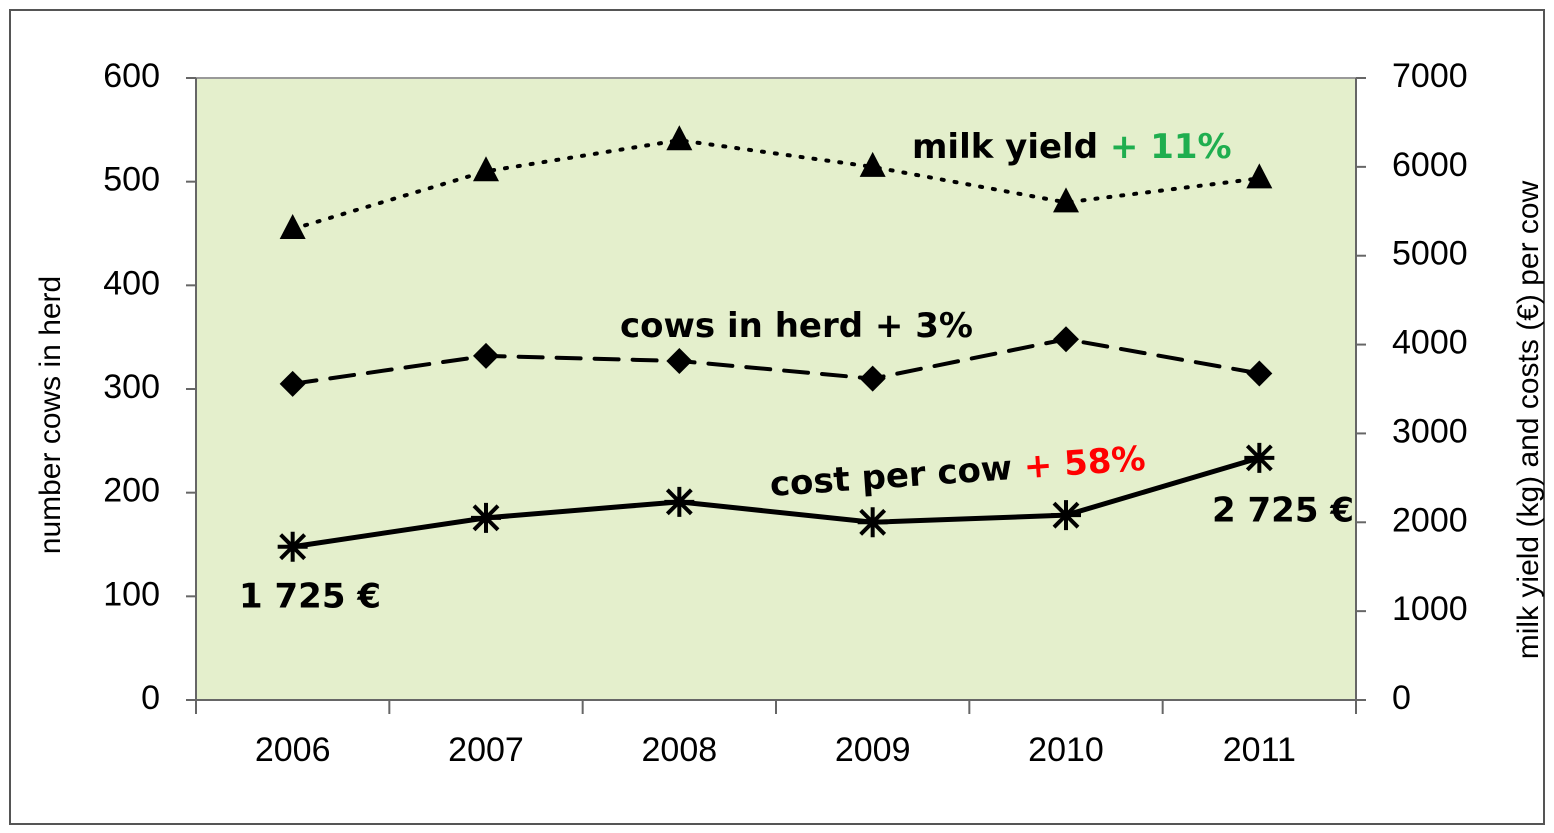 This screenshot has height=833, width=1554. What do you see at coordinates (131, 76) in the screenshot?
I see `y-tick-label: 600` at bounding box center [131, 76].